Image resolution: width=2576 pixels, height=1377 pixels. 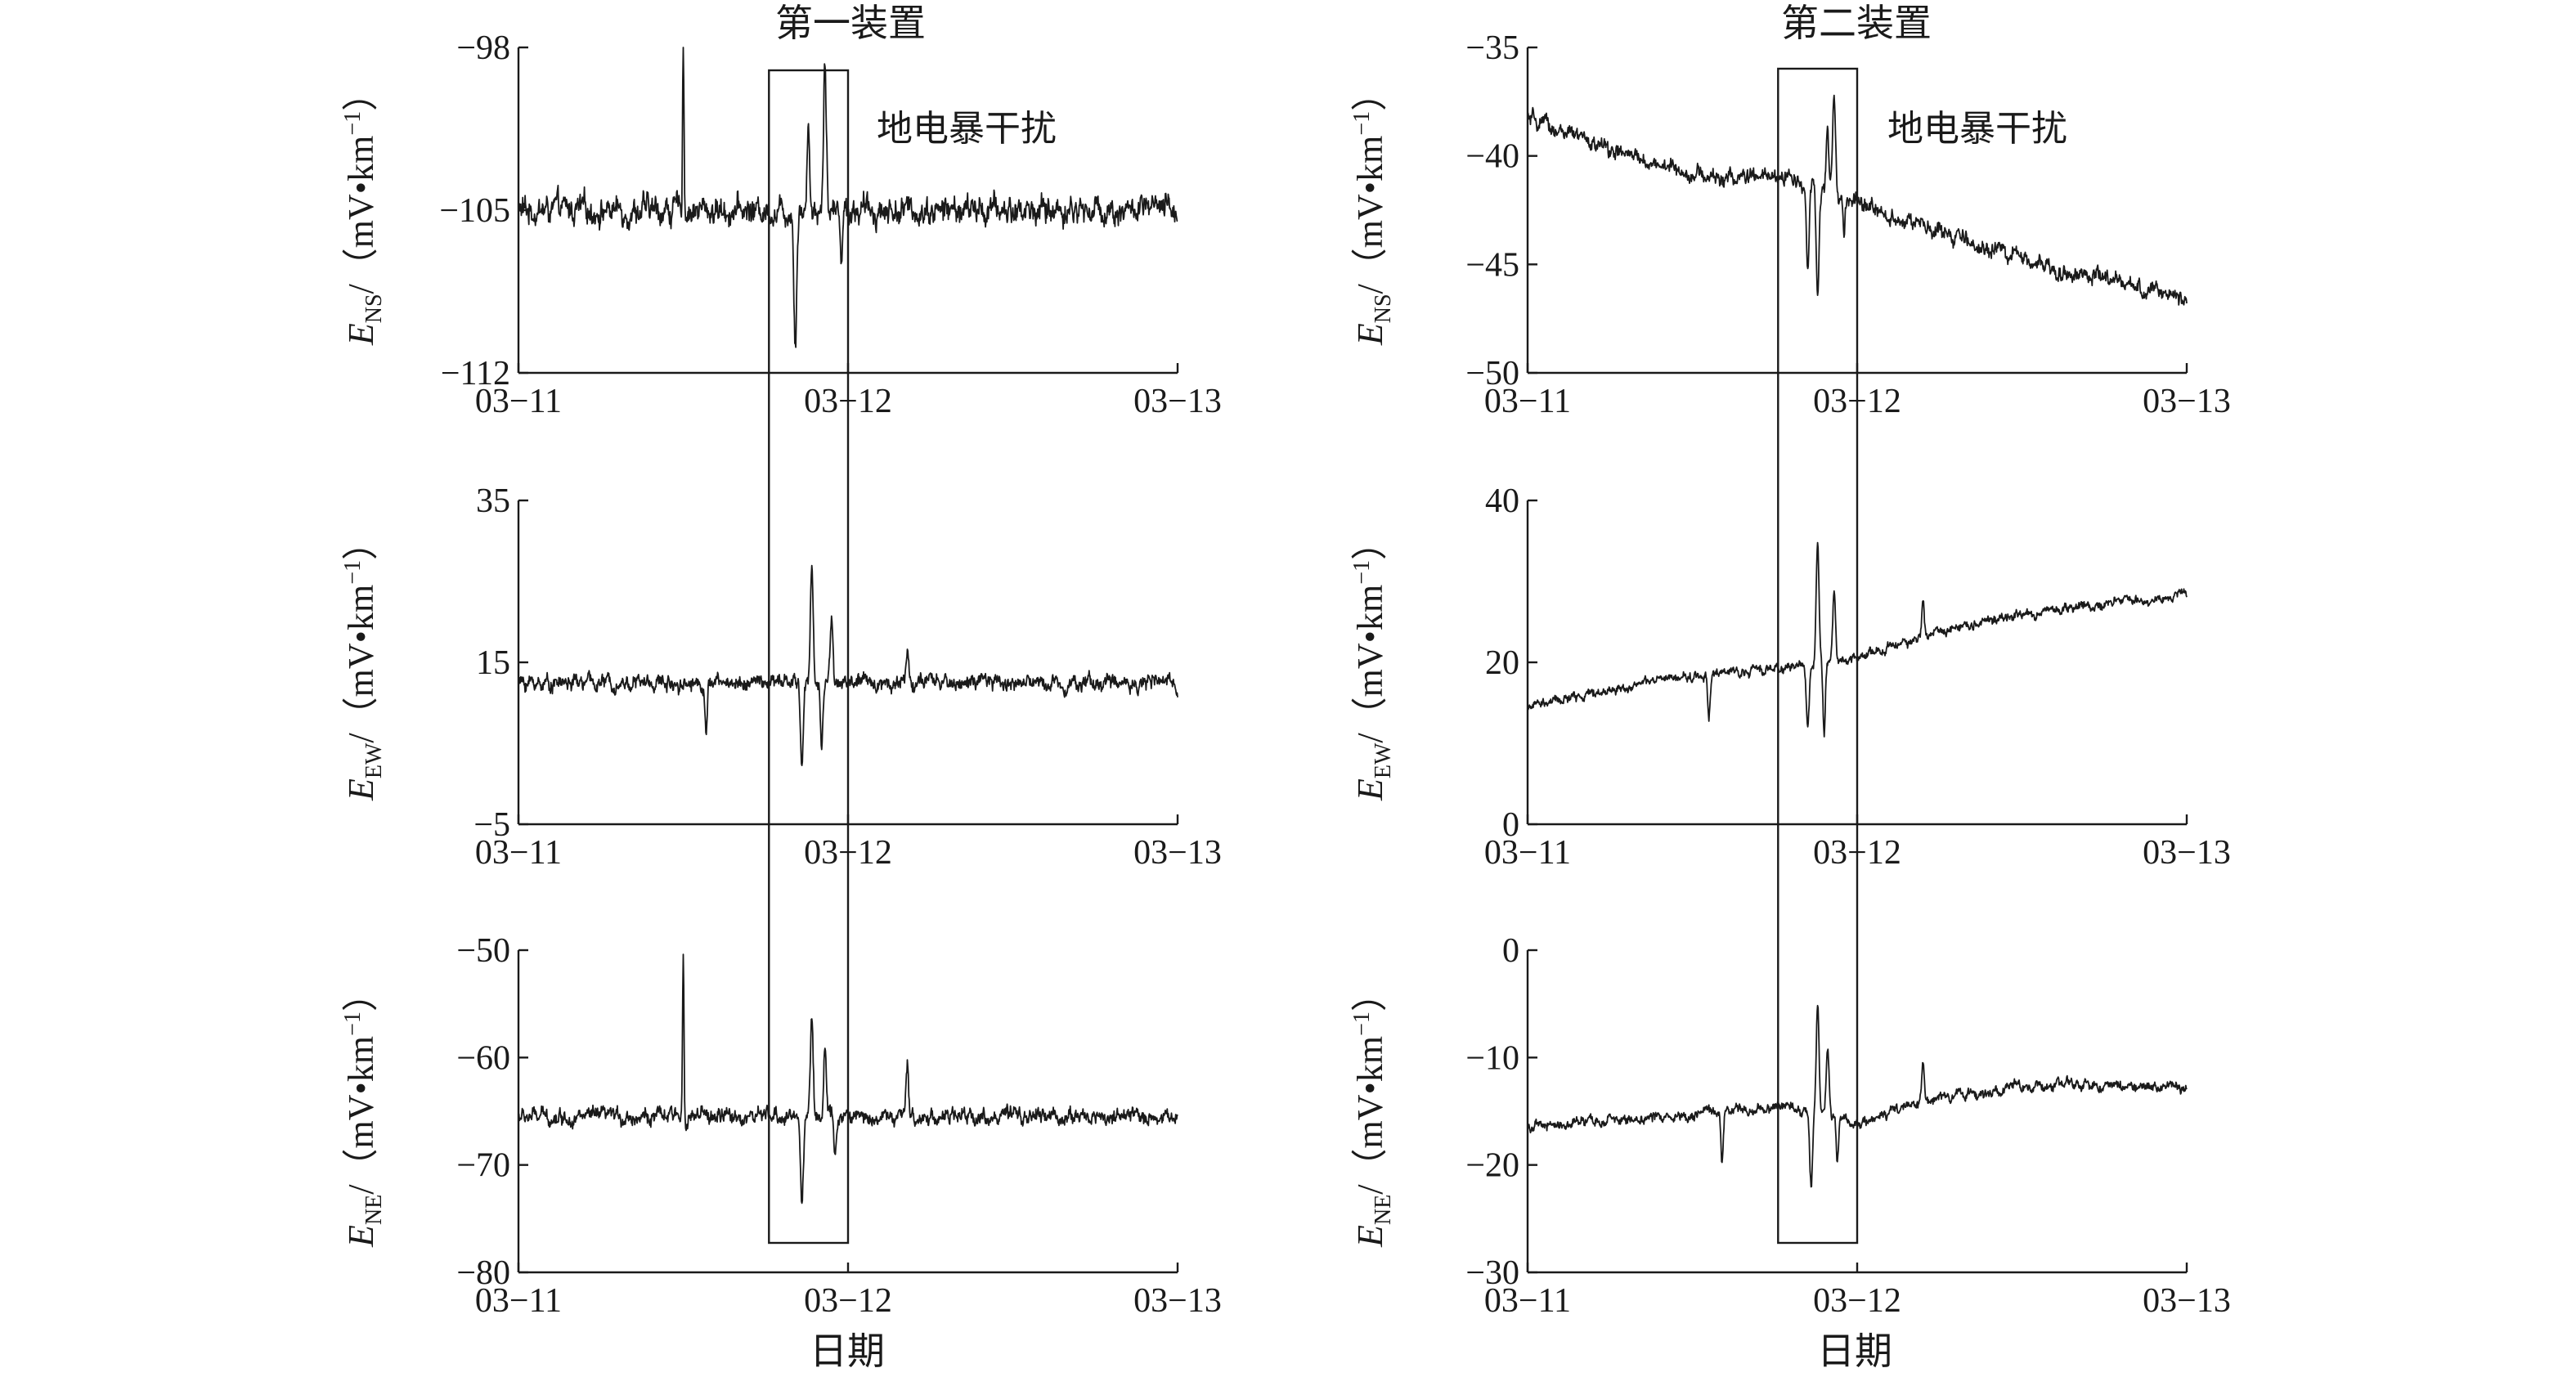 I want to click on panel-left-ne-series-line, so click(x=848, y=1078).